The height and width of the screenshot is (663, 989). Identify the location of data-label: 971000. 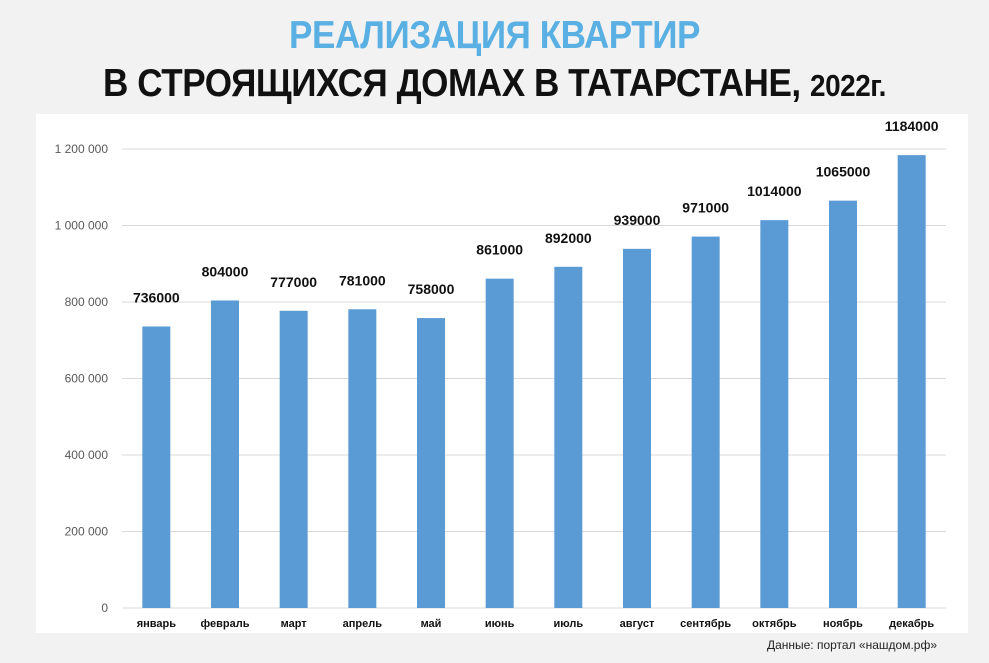
(705, 208).